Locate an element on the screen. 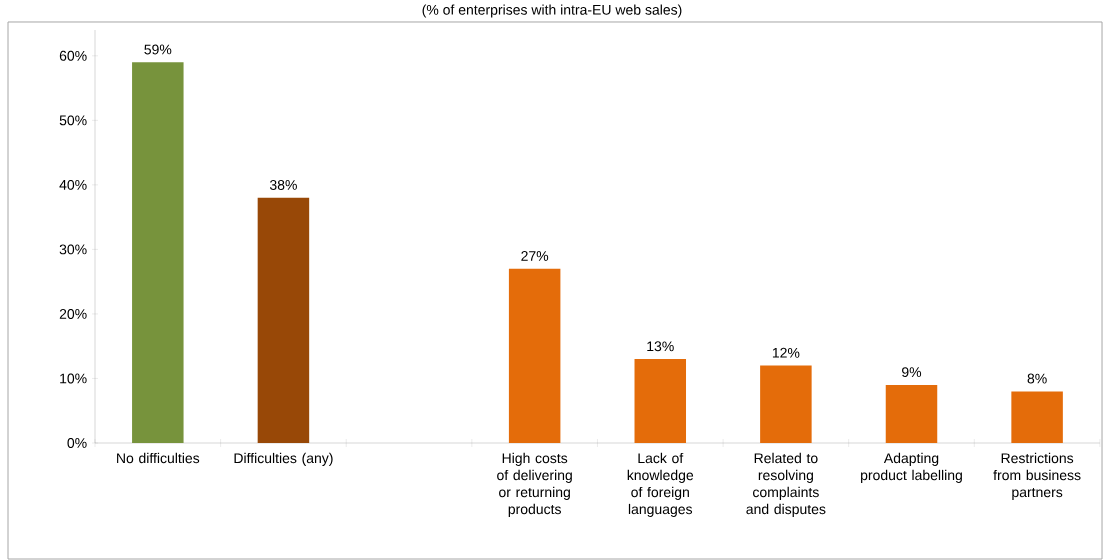  y-tick-label: 50% is located at coordinates (73, 120).